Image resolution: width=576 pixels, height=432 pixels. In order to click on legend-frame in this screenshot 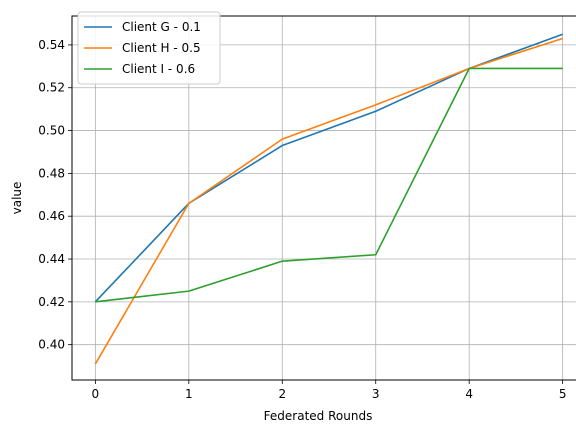, I will do `click(149, 48)`.